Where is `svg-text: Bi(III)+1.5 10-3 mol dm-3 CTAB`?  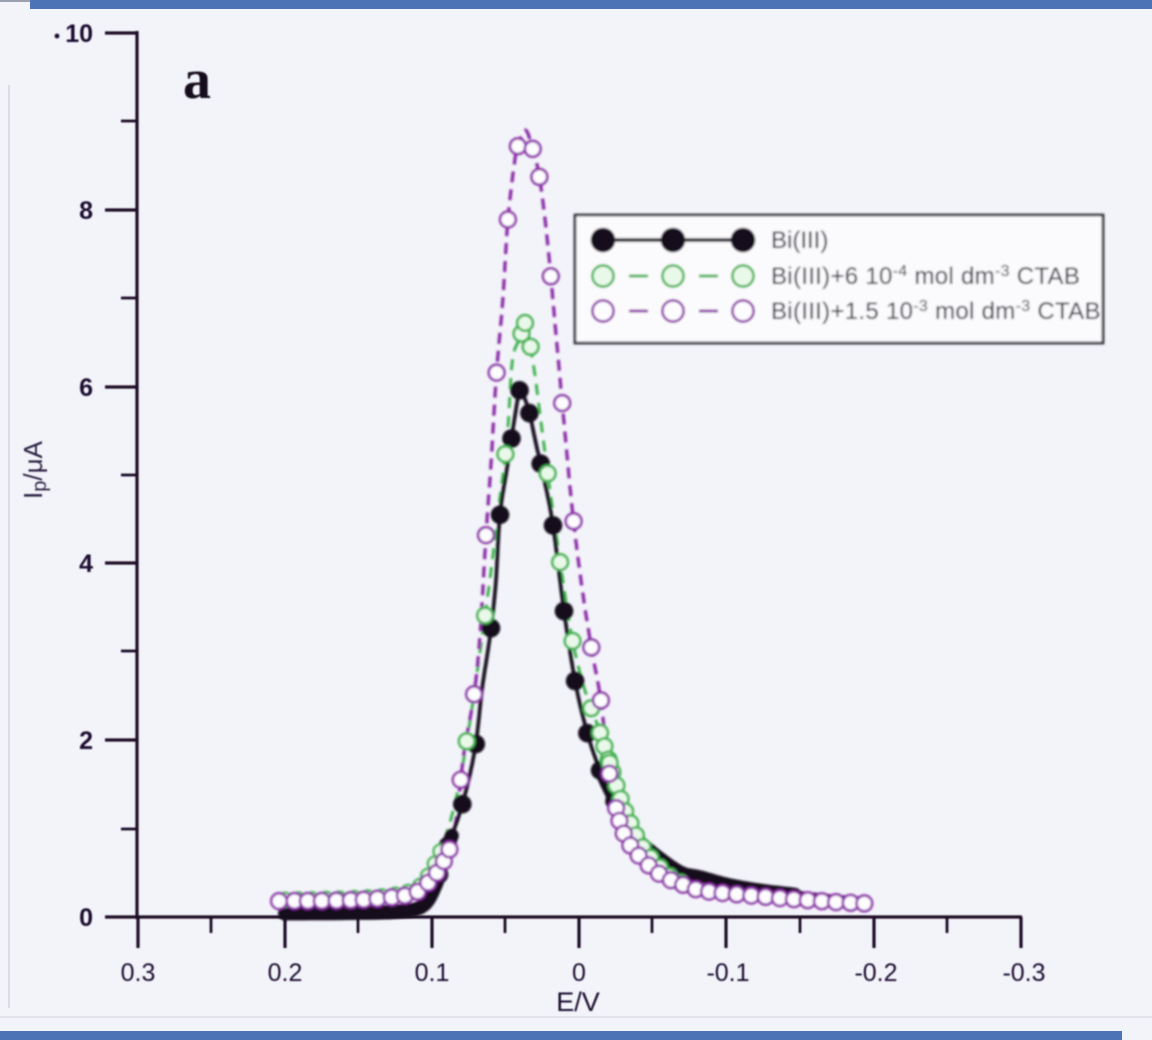 svg-text: Bi(III)+1.5 10-3 mol dm-3 CTAB is located at coordinates (936, 311).